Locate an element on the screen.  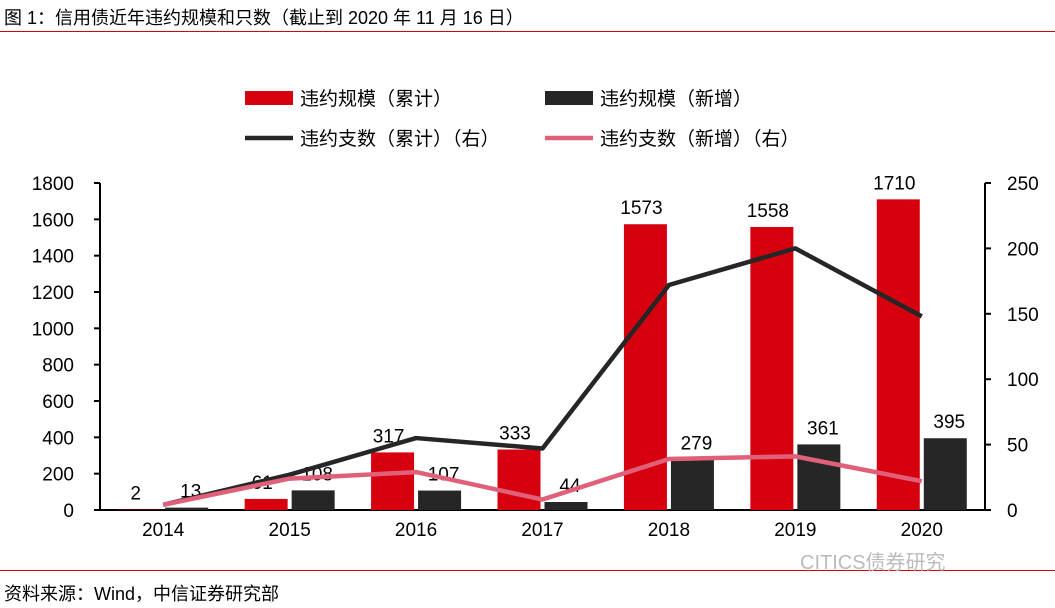
data-label: 333 is located at coordinates (515, 434).